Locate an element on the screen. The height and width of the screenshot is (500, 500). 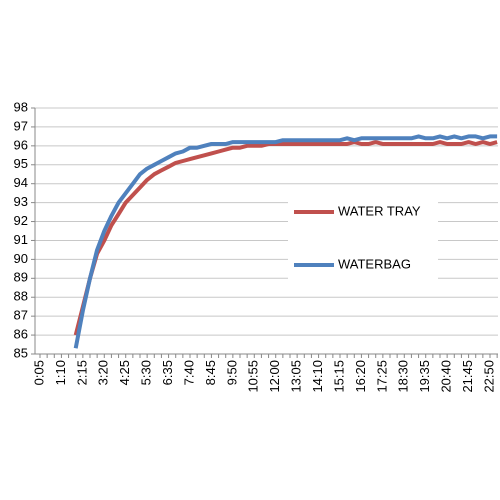
y-tick-label: 96 is located at coordinates (21, 144).